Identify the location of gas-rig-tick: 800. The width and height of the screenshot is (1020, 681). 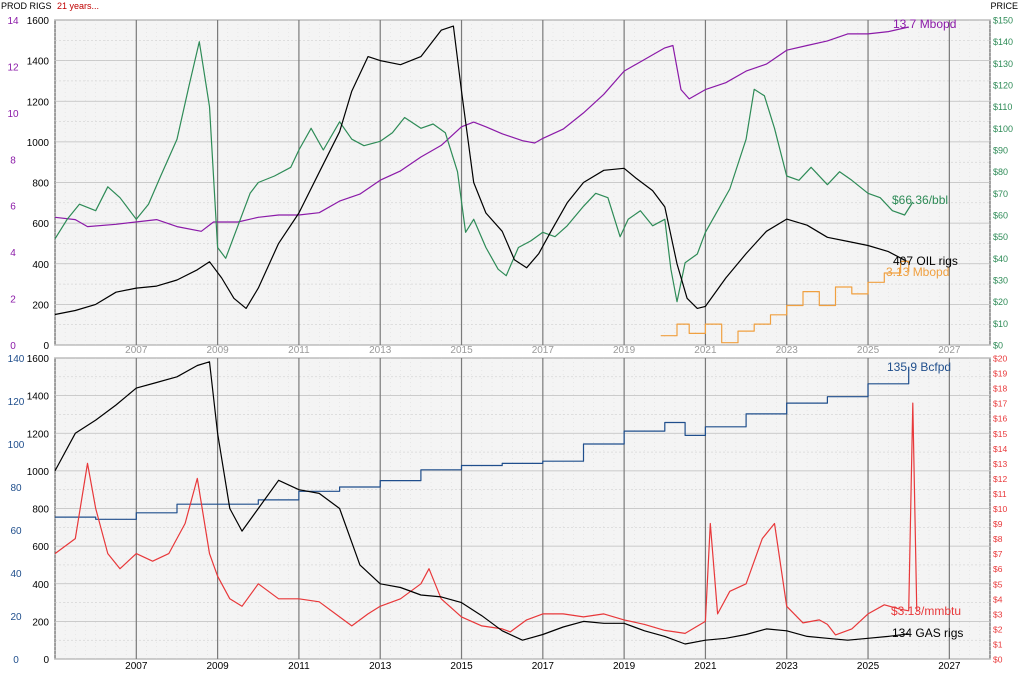
(40, 510).